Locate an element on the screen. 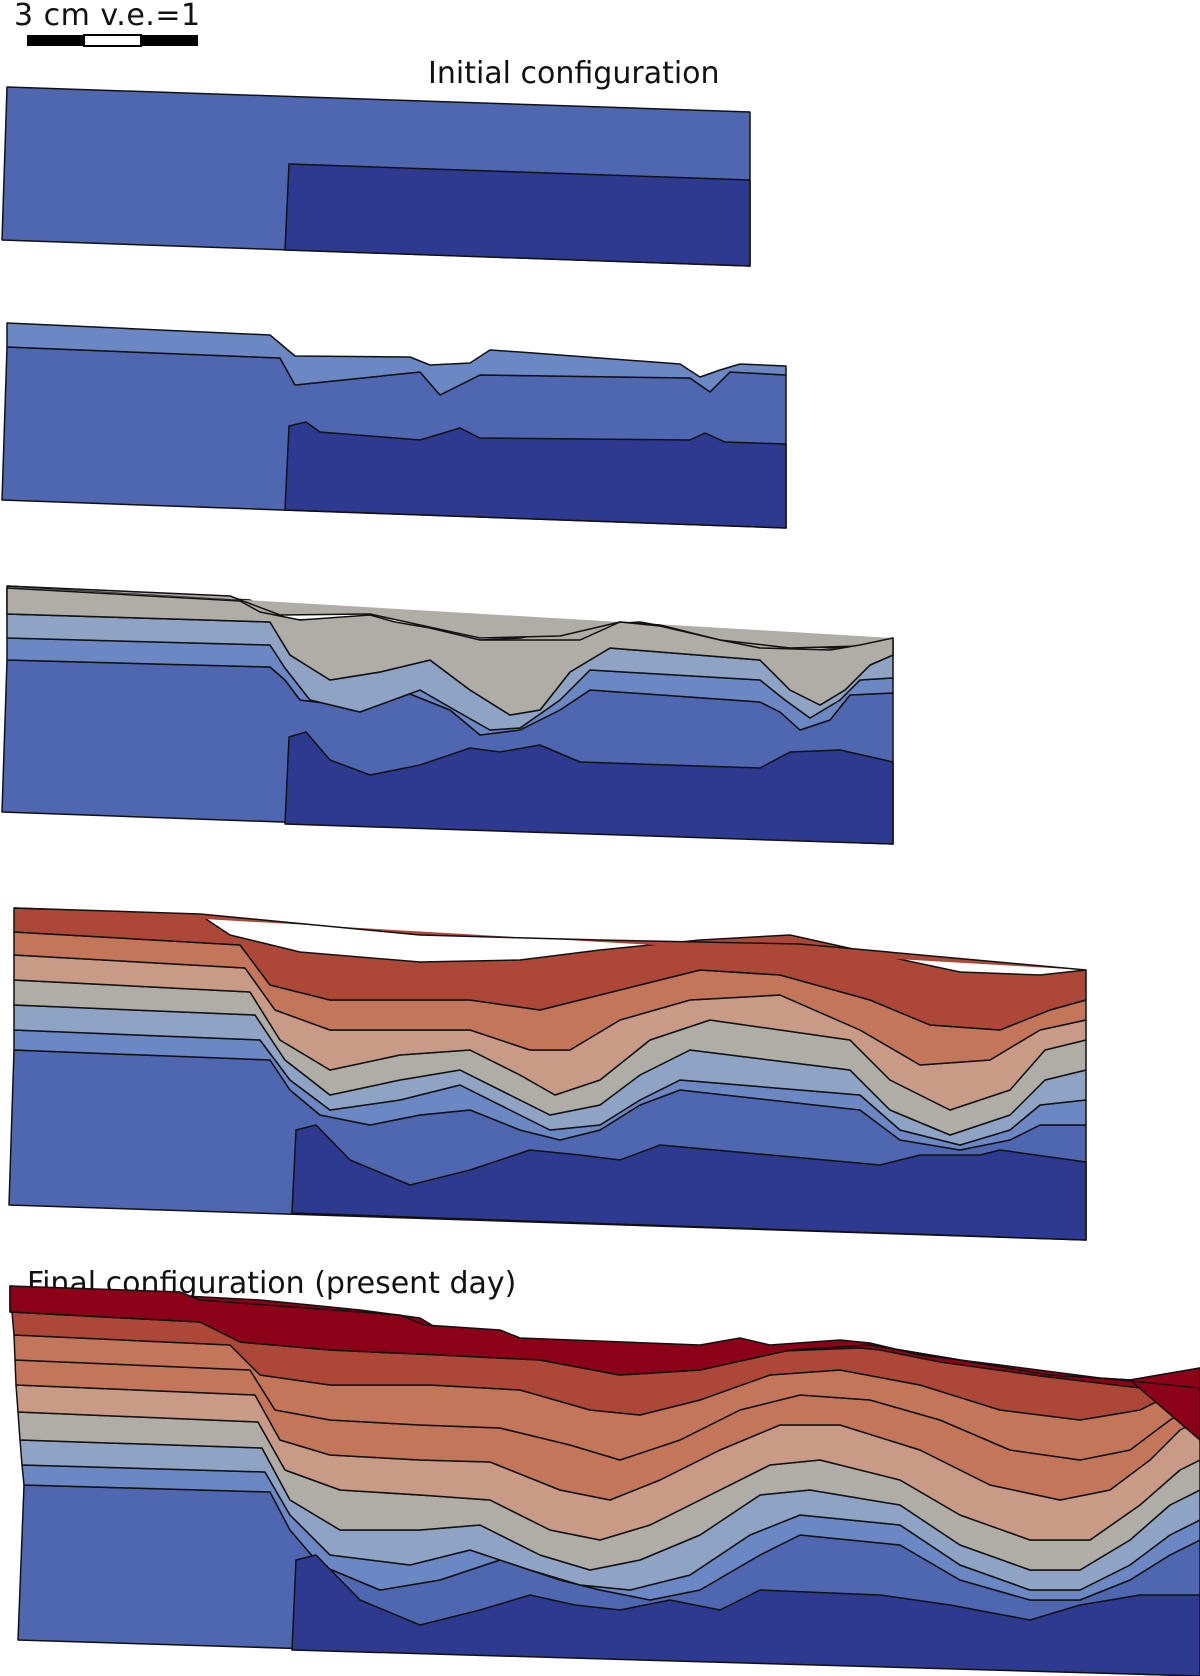 Image resolution: width=1200 pixels, height=1676 pixels. stage5-surface-crimson is located at coordinates (604, 1363).